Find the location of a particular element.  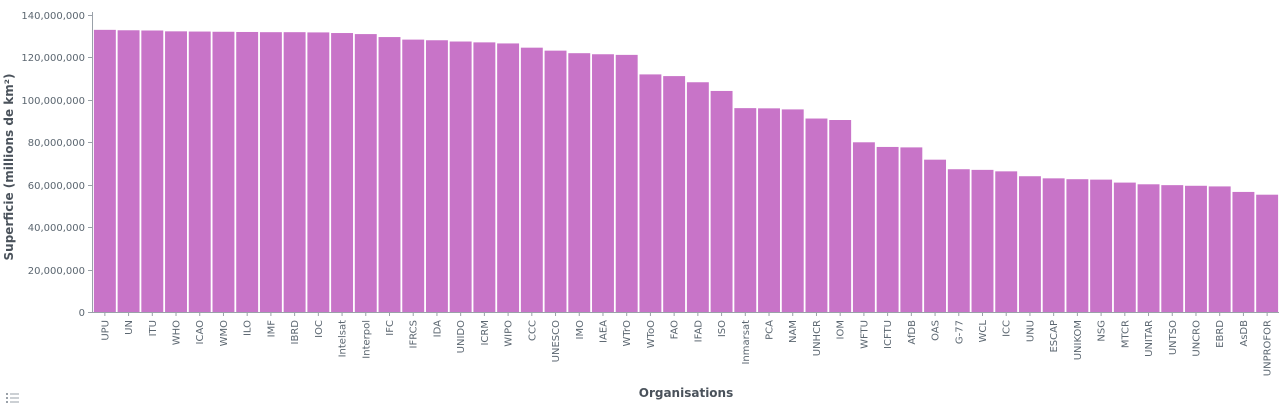

x-tick-label: PCA is located at coordinates (770, 330).